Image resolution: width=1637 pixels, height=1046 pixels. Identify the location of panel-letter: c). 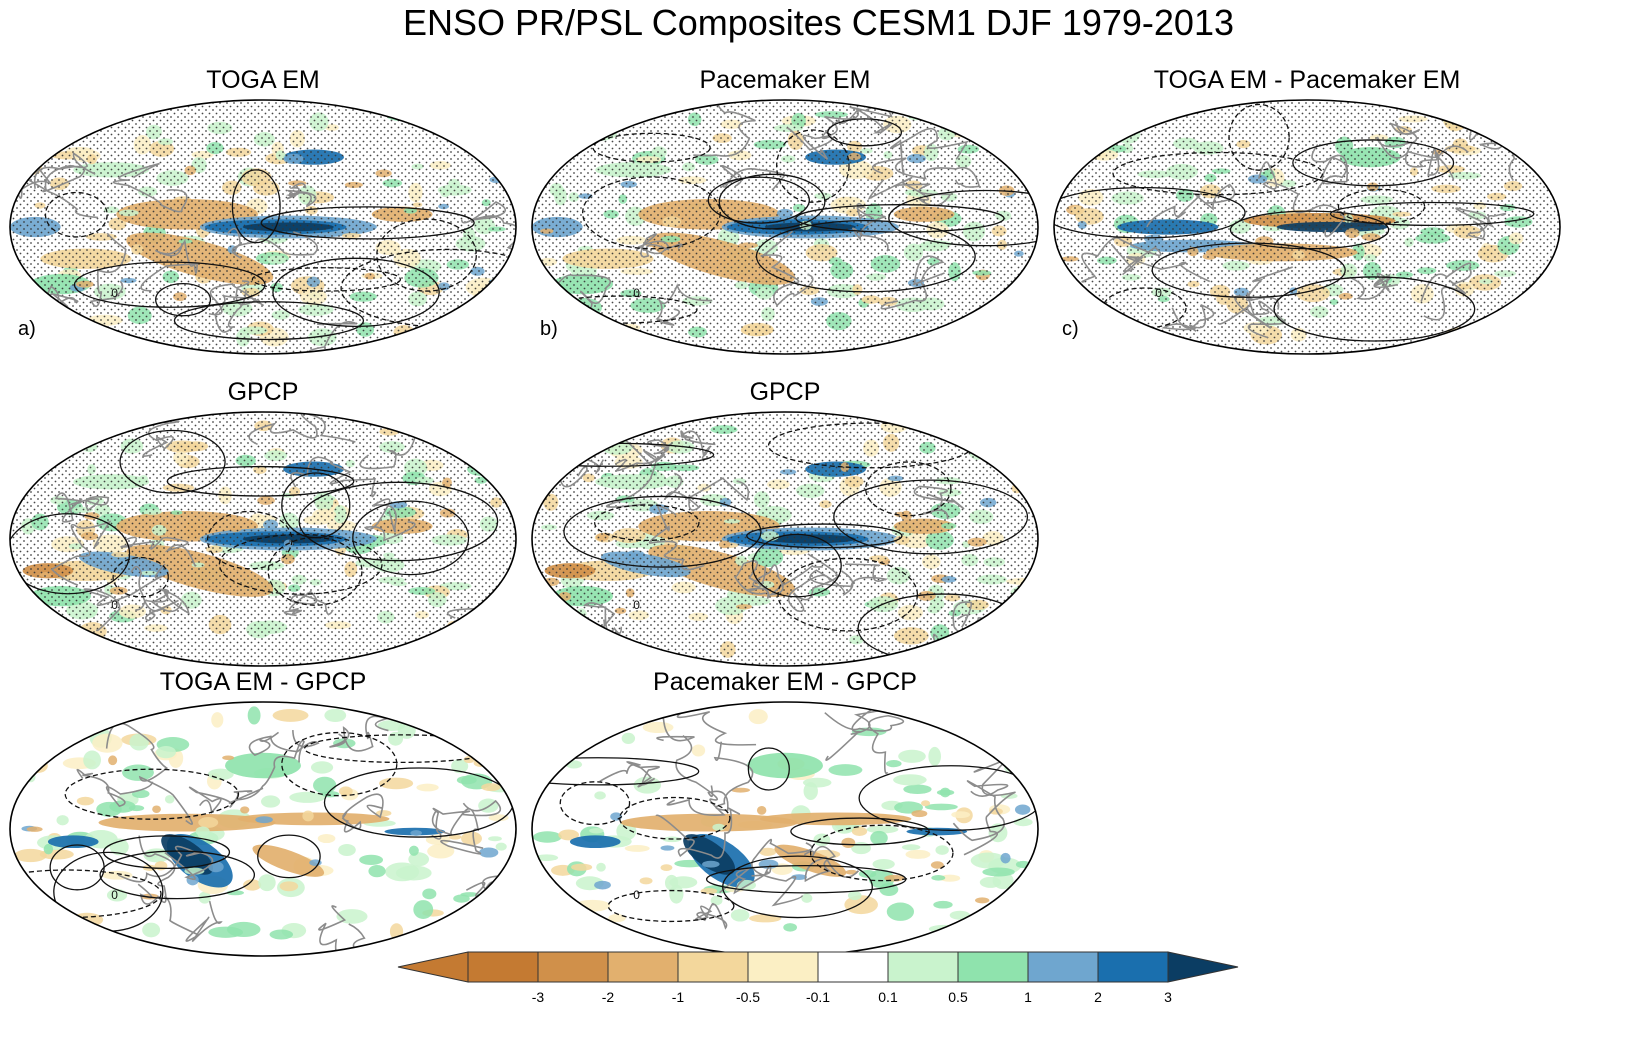
(1070, 329).